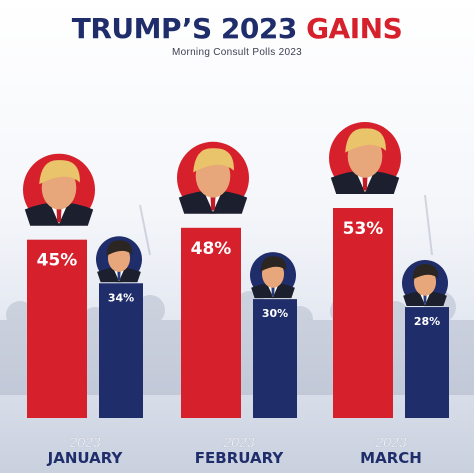 Image resolution: width=474 pixels, height=473 pixels. Describe the element at coordinates (427, 362) in the screenshot. I see `bar-march-short` at that location.